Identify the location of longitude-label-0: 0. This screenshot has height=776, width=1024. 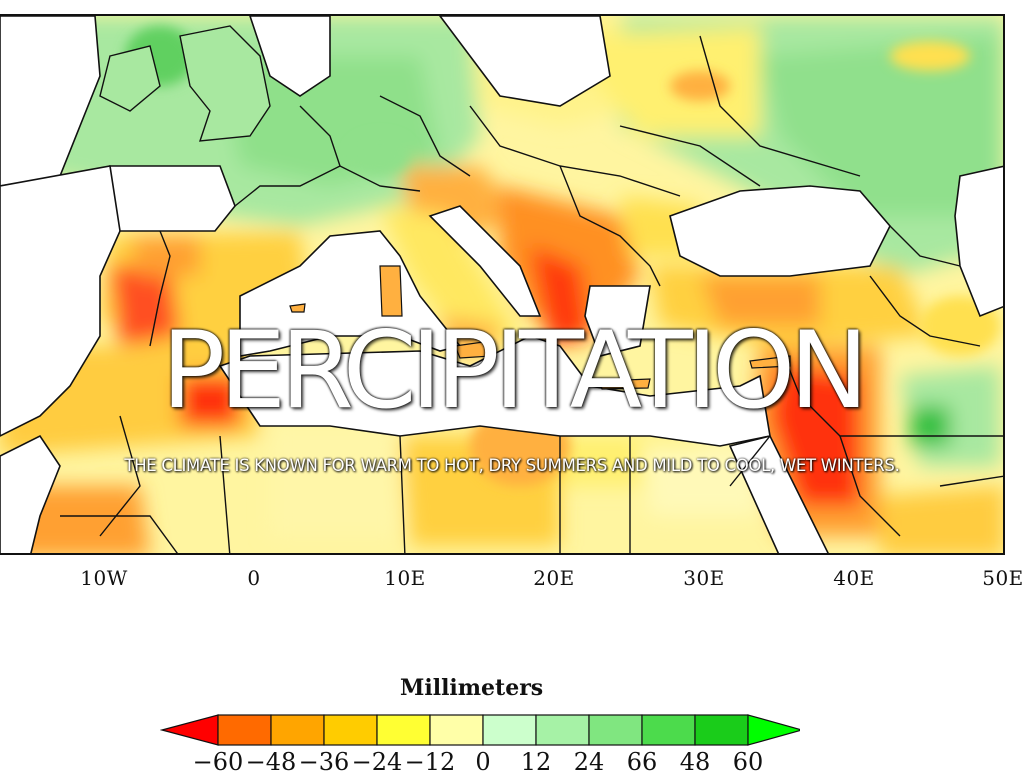
(254, 578).